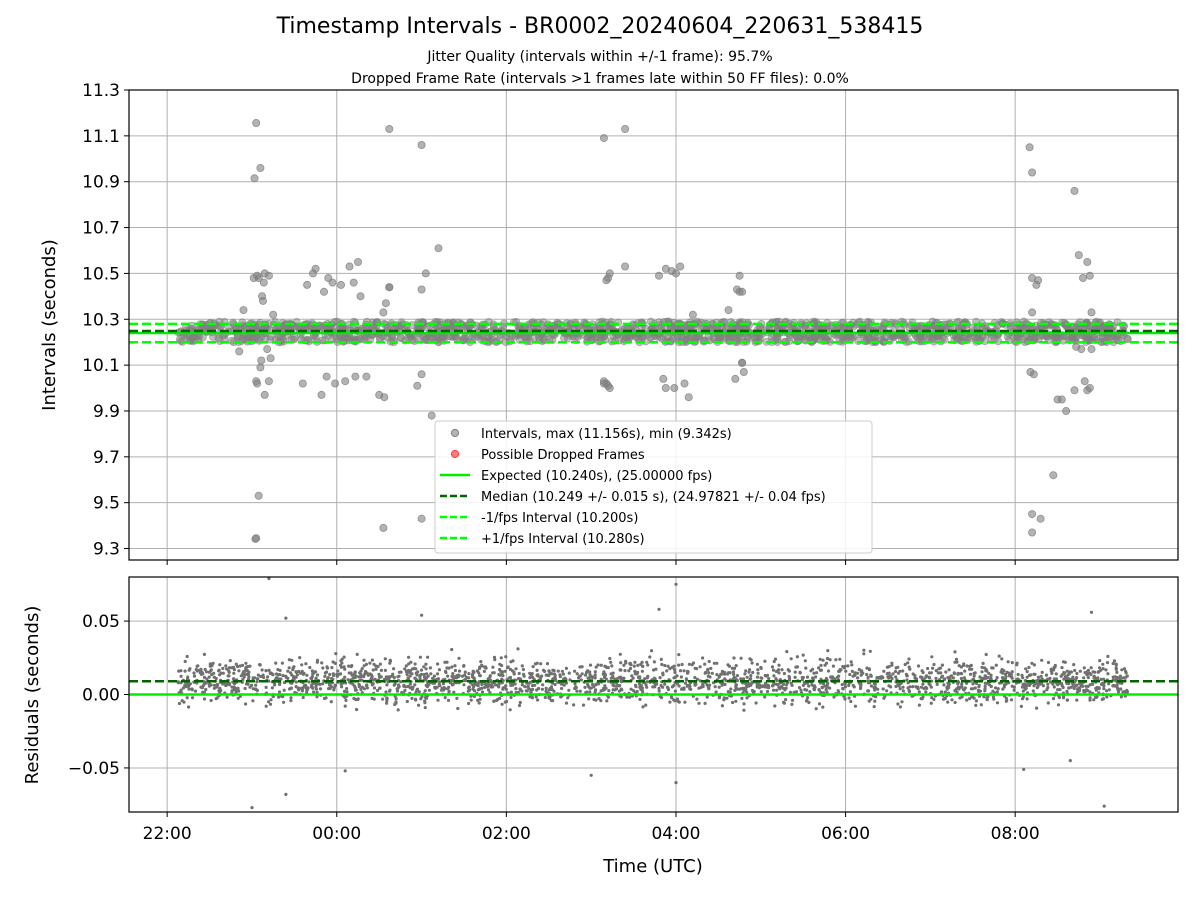 This screenshot has width=1200, height=900. What do you see at coordinates (563, 539) in the screenshot?
I see `legend-label-5: +1/fps Interval (10.280s)` at bounding box center [563, 539].